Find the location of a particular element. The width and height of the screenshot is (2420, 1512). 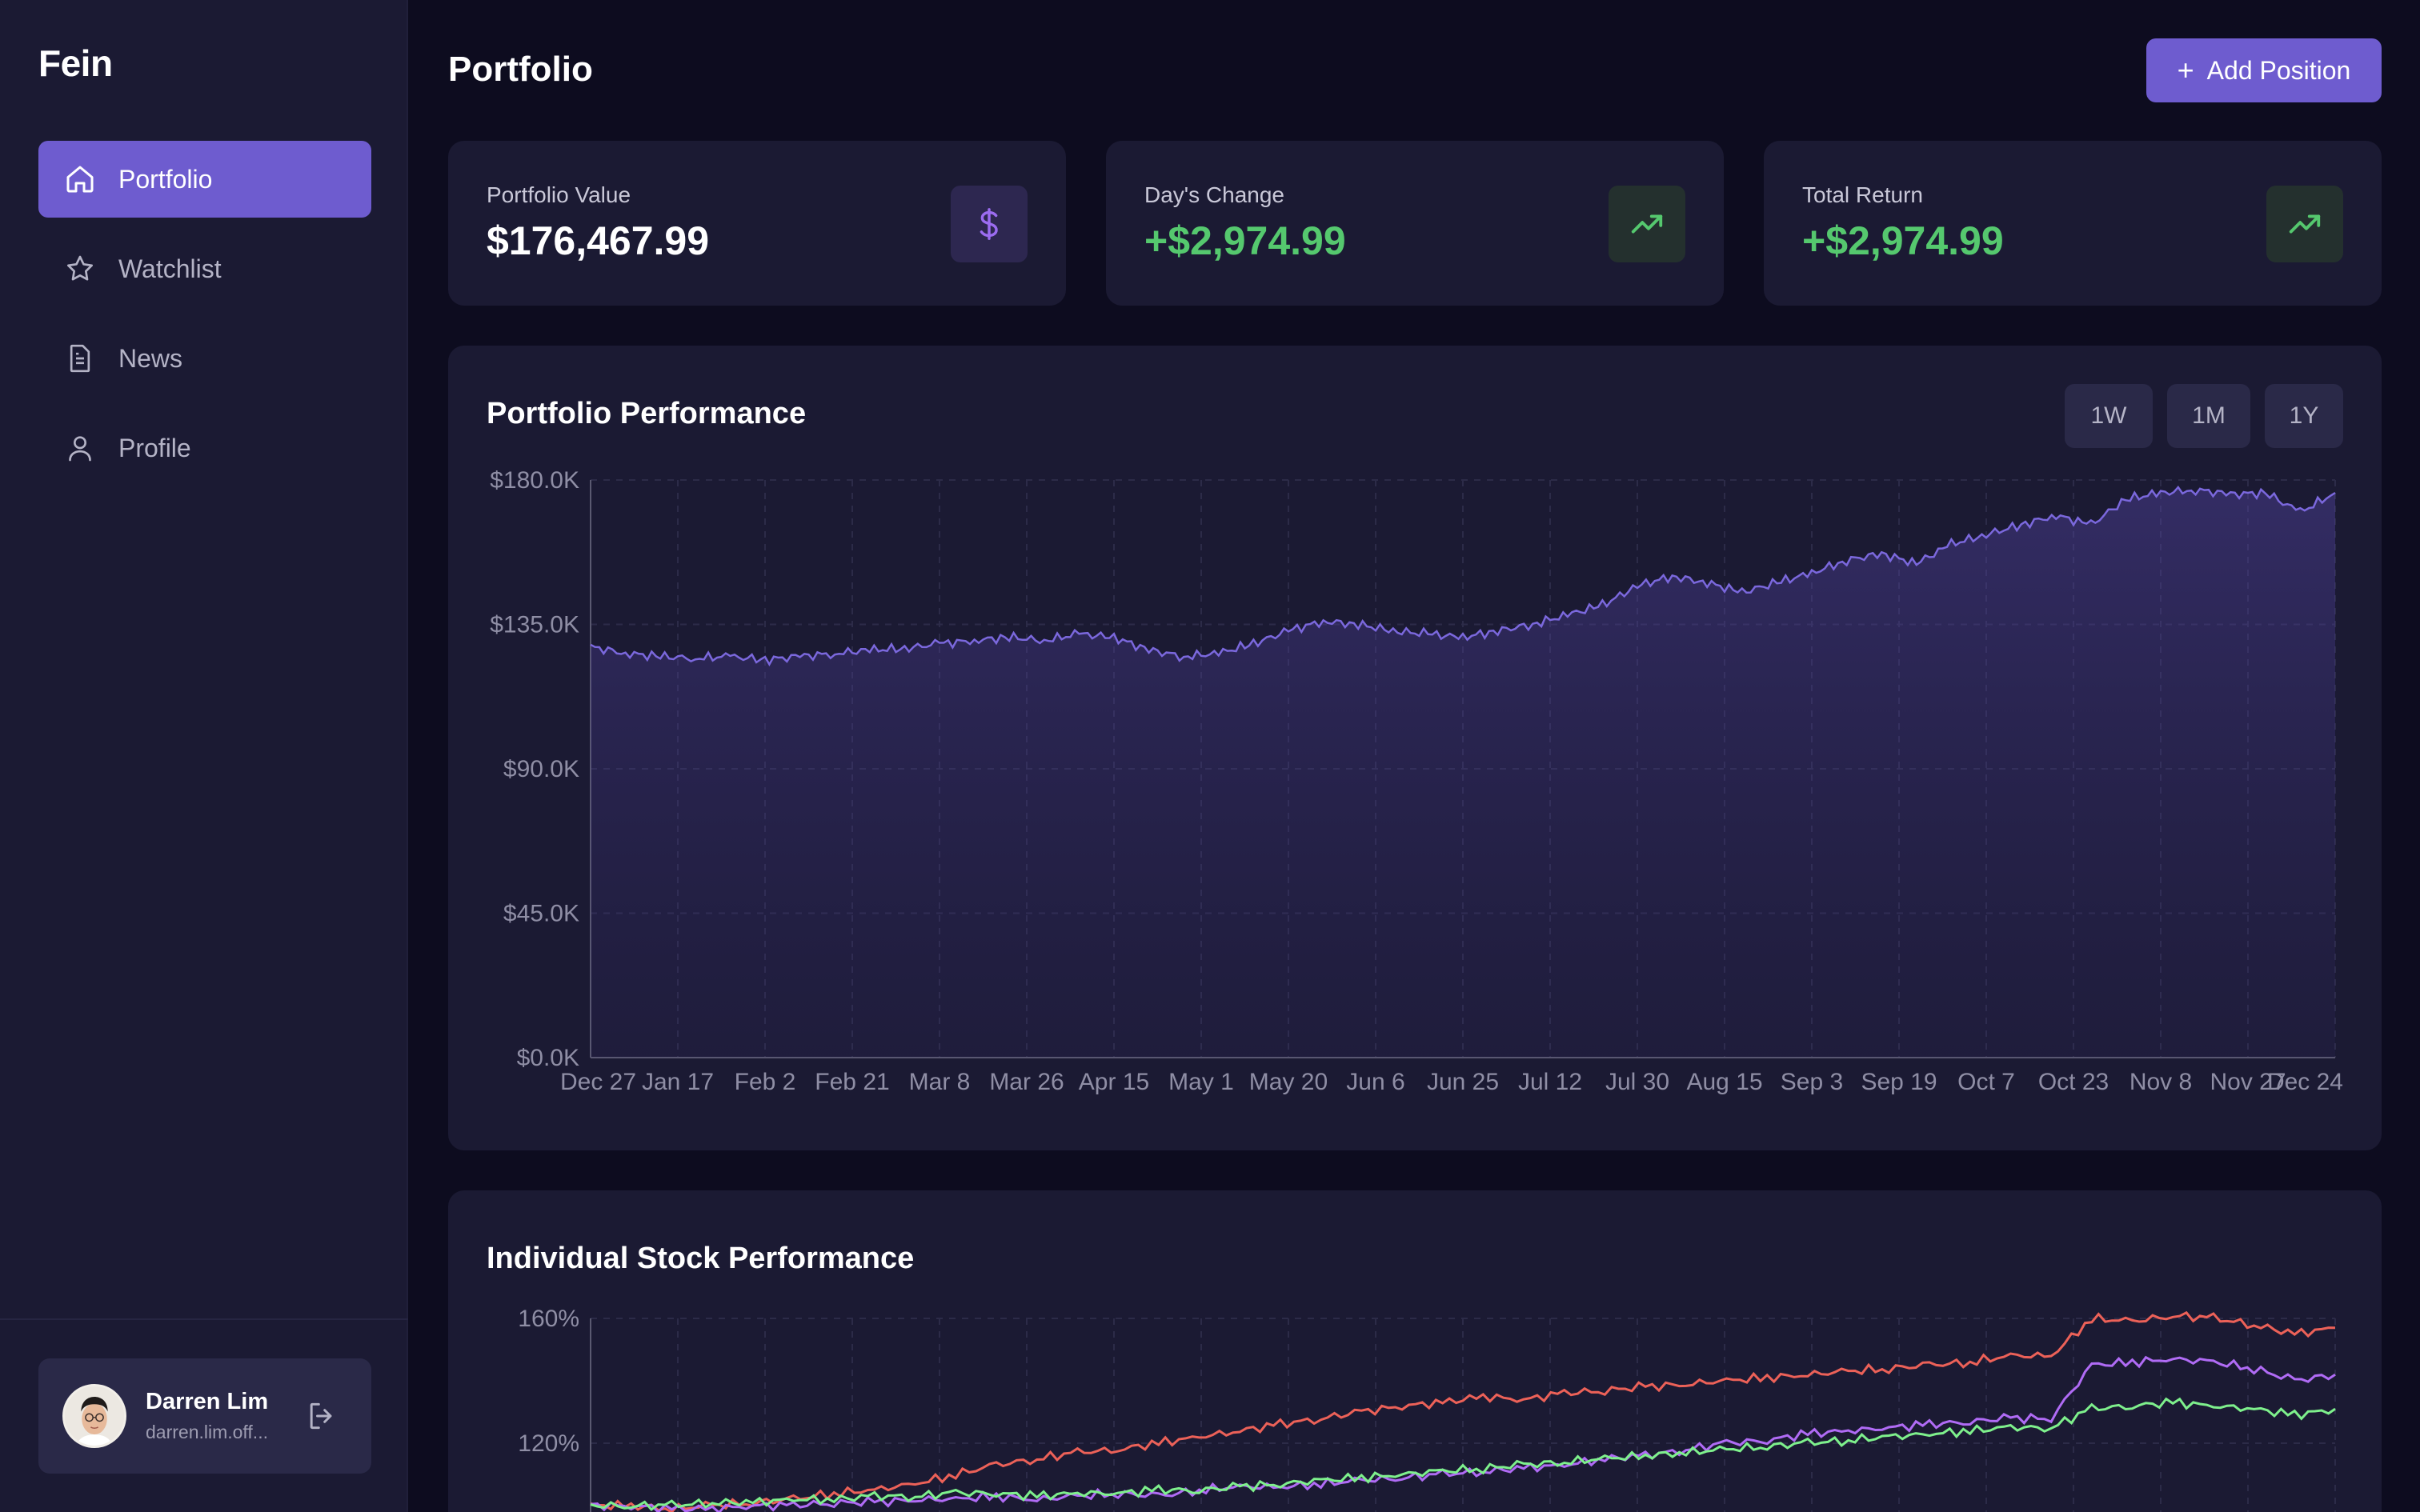

x-tick-label: Dec 24 is located at coordinates (2305, 1082).